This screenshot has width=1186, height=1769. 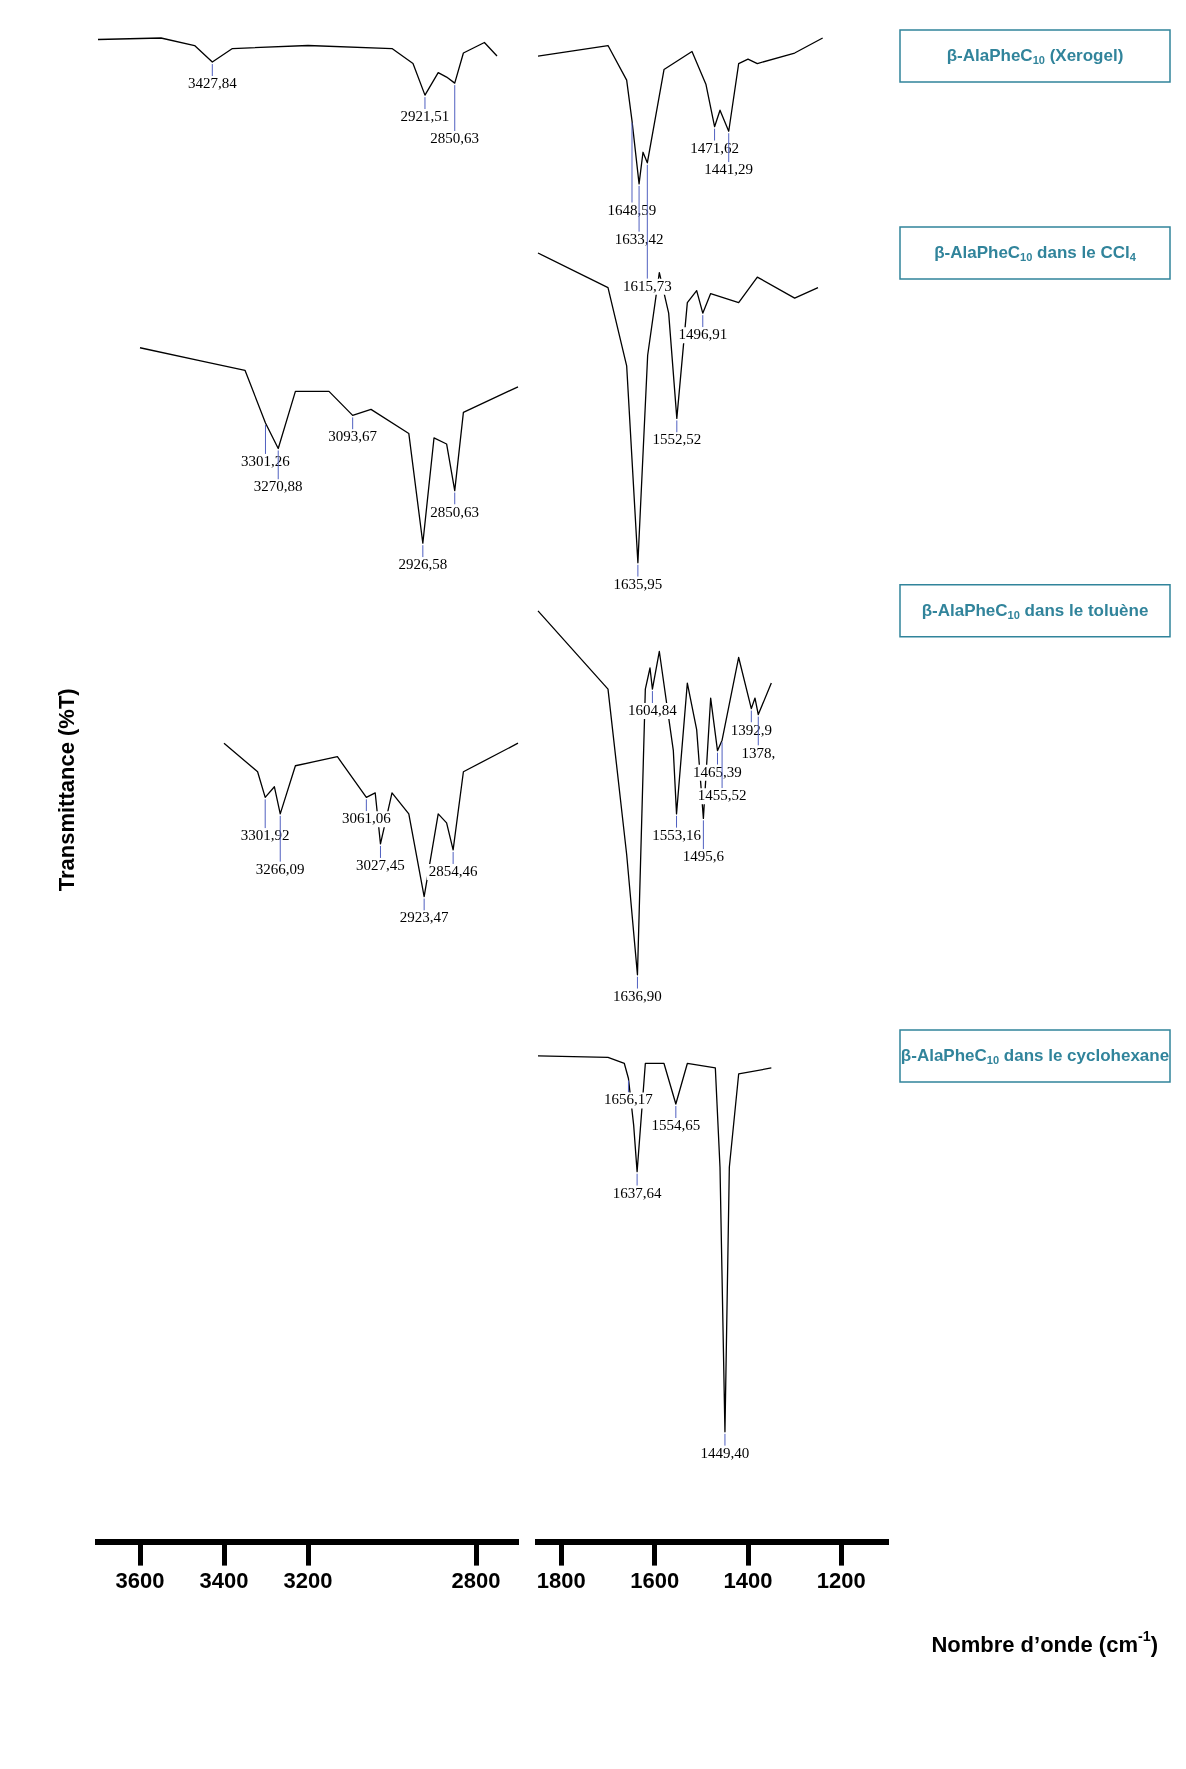 What do you see at coordinates (423, 564) in the screenshot?
I see `annotation: 2926,58` at bounding box center [423, 564].